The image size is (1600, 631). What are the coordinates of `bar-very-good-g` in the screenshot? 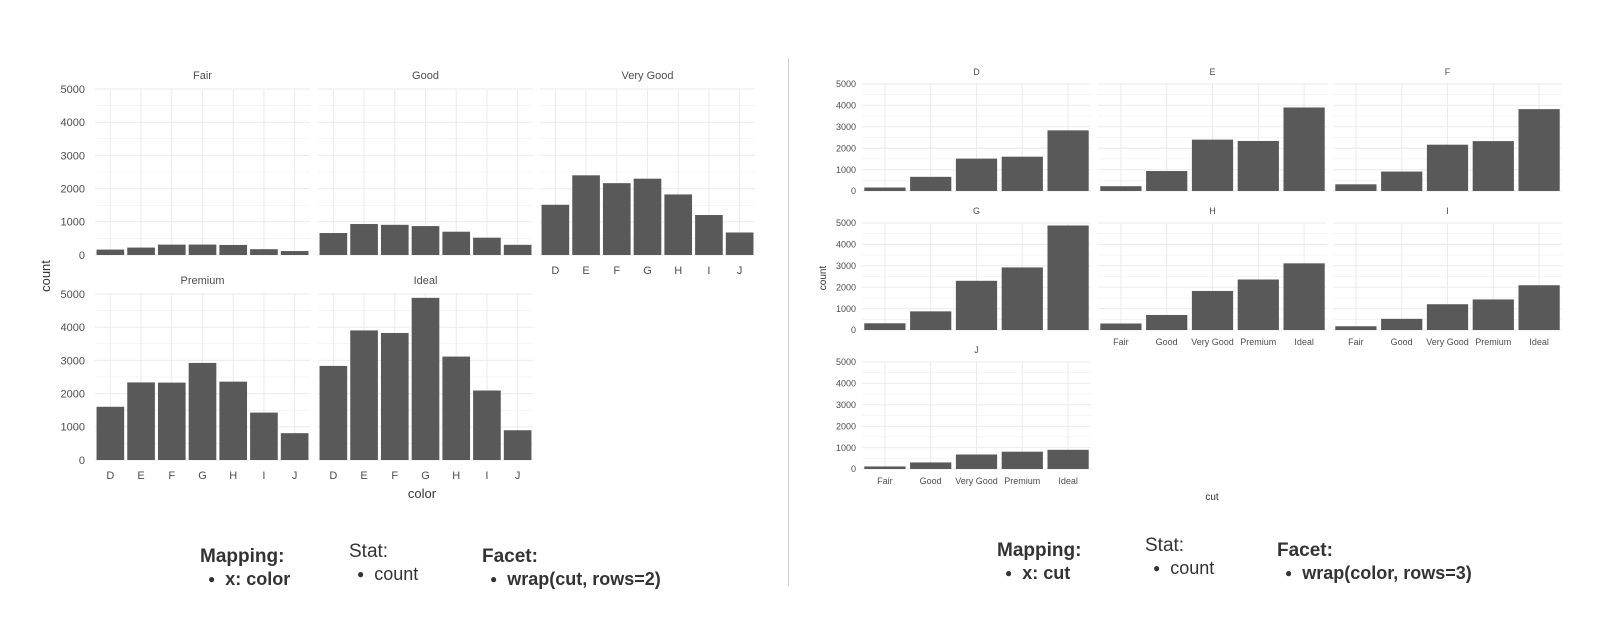 It's located at (647, 216).